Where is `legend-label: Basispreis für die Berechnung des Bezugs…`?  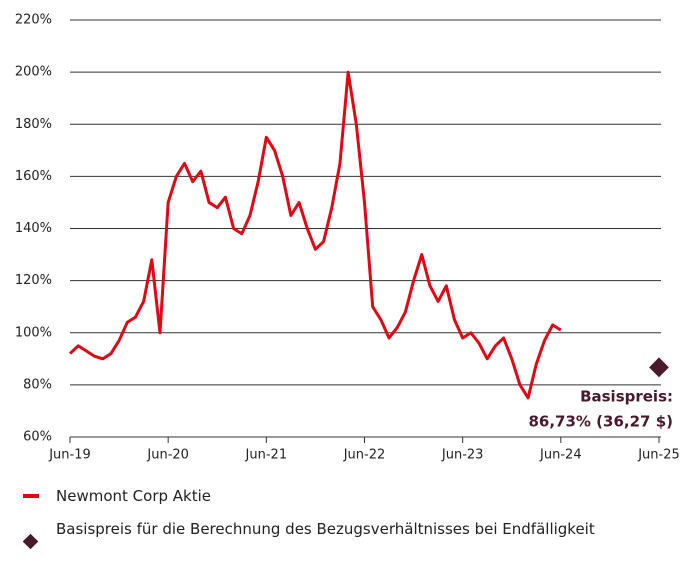 legend-label: Basispreis für die Berechnung des Bezugs… is located at coordinates (325, 529).